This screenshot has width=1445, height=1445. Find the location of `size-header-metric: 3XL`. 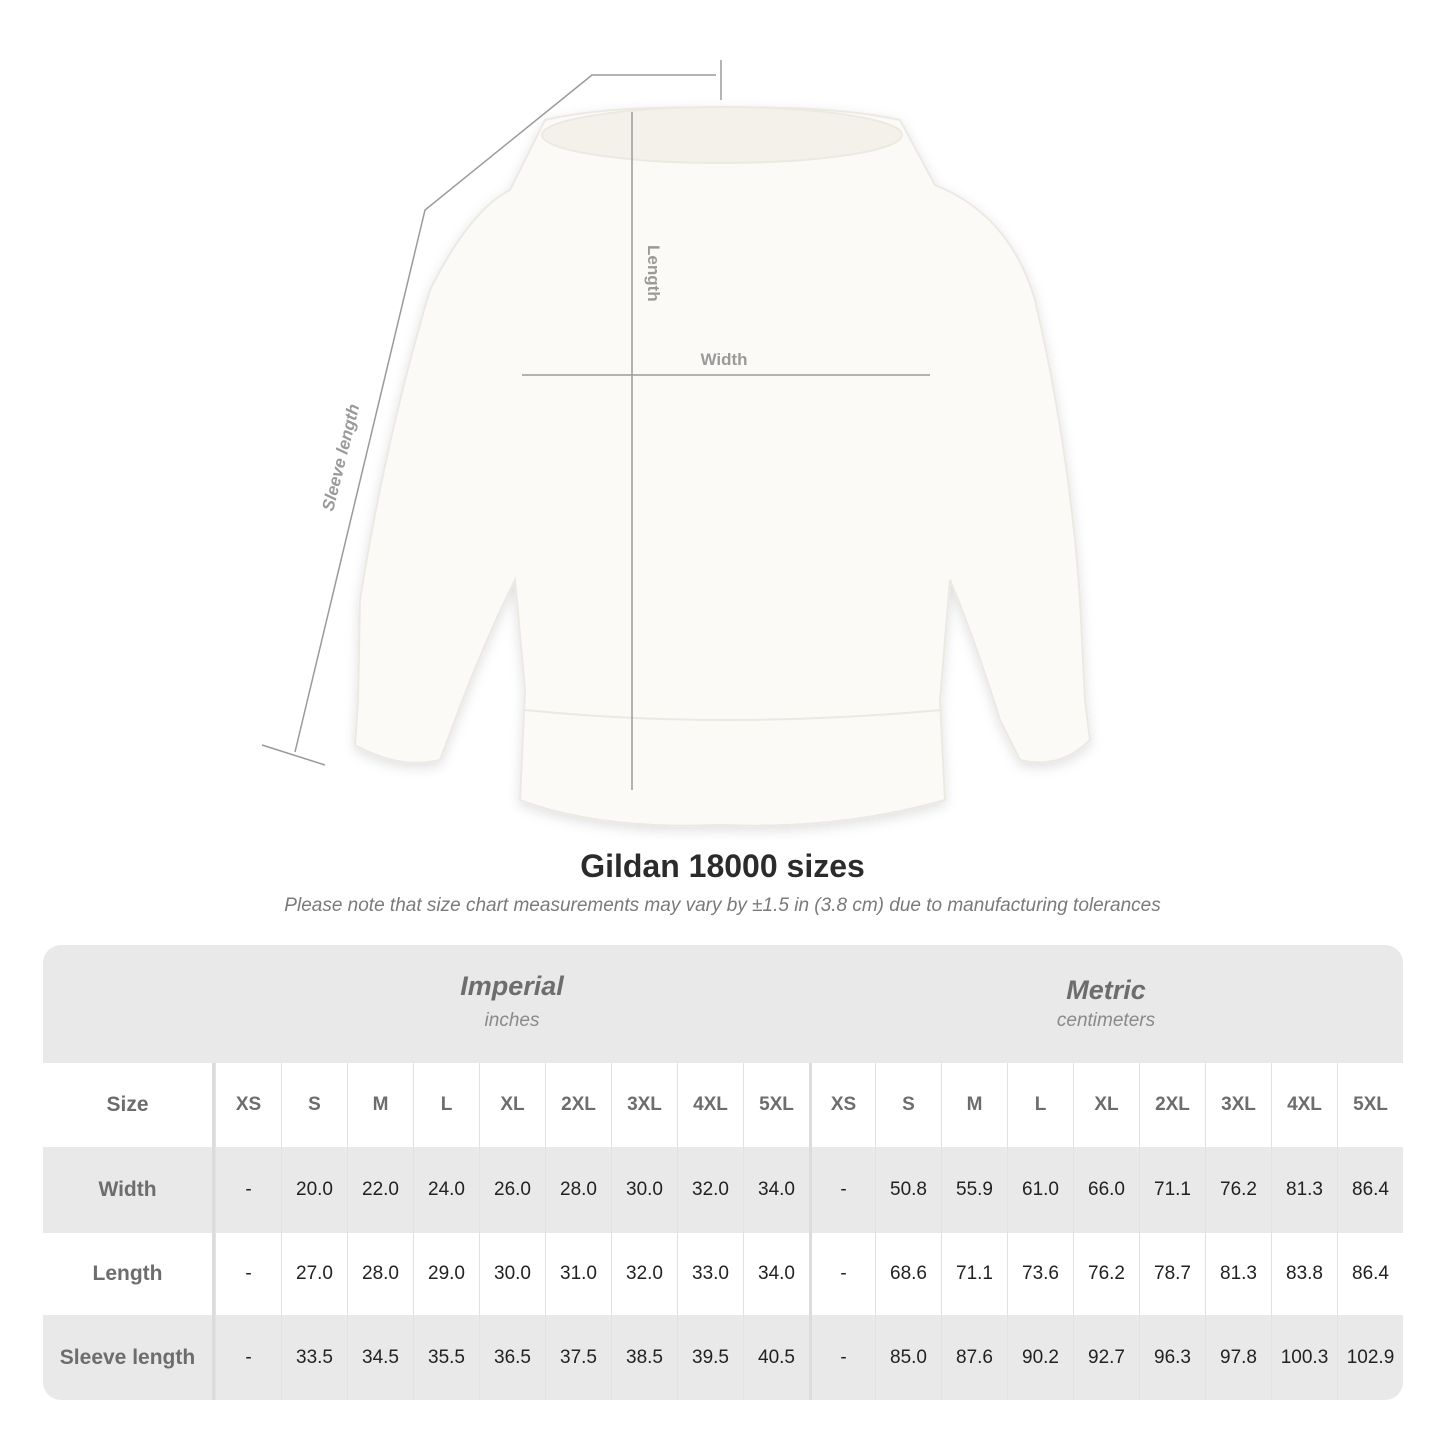

size-header-metric: 3XL is located at coordinates (1238, 1105).